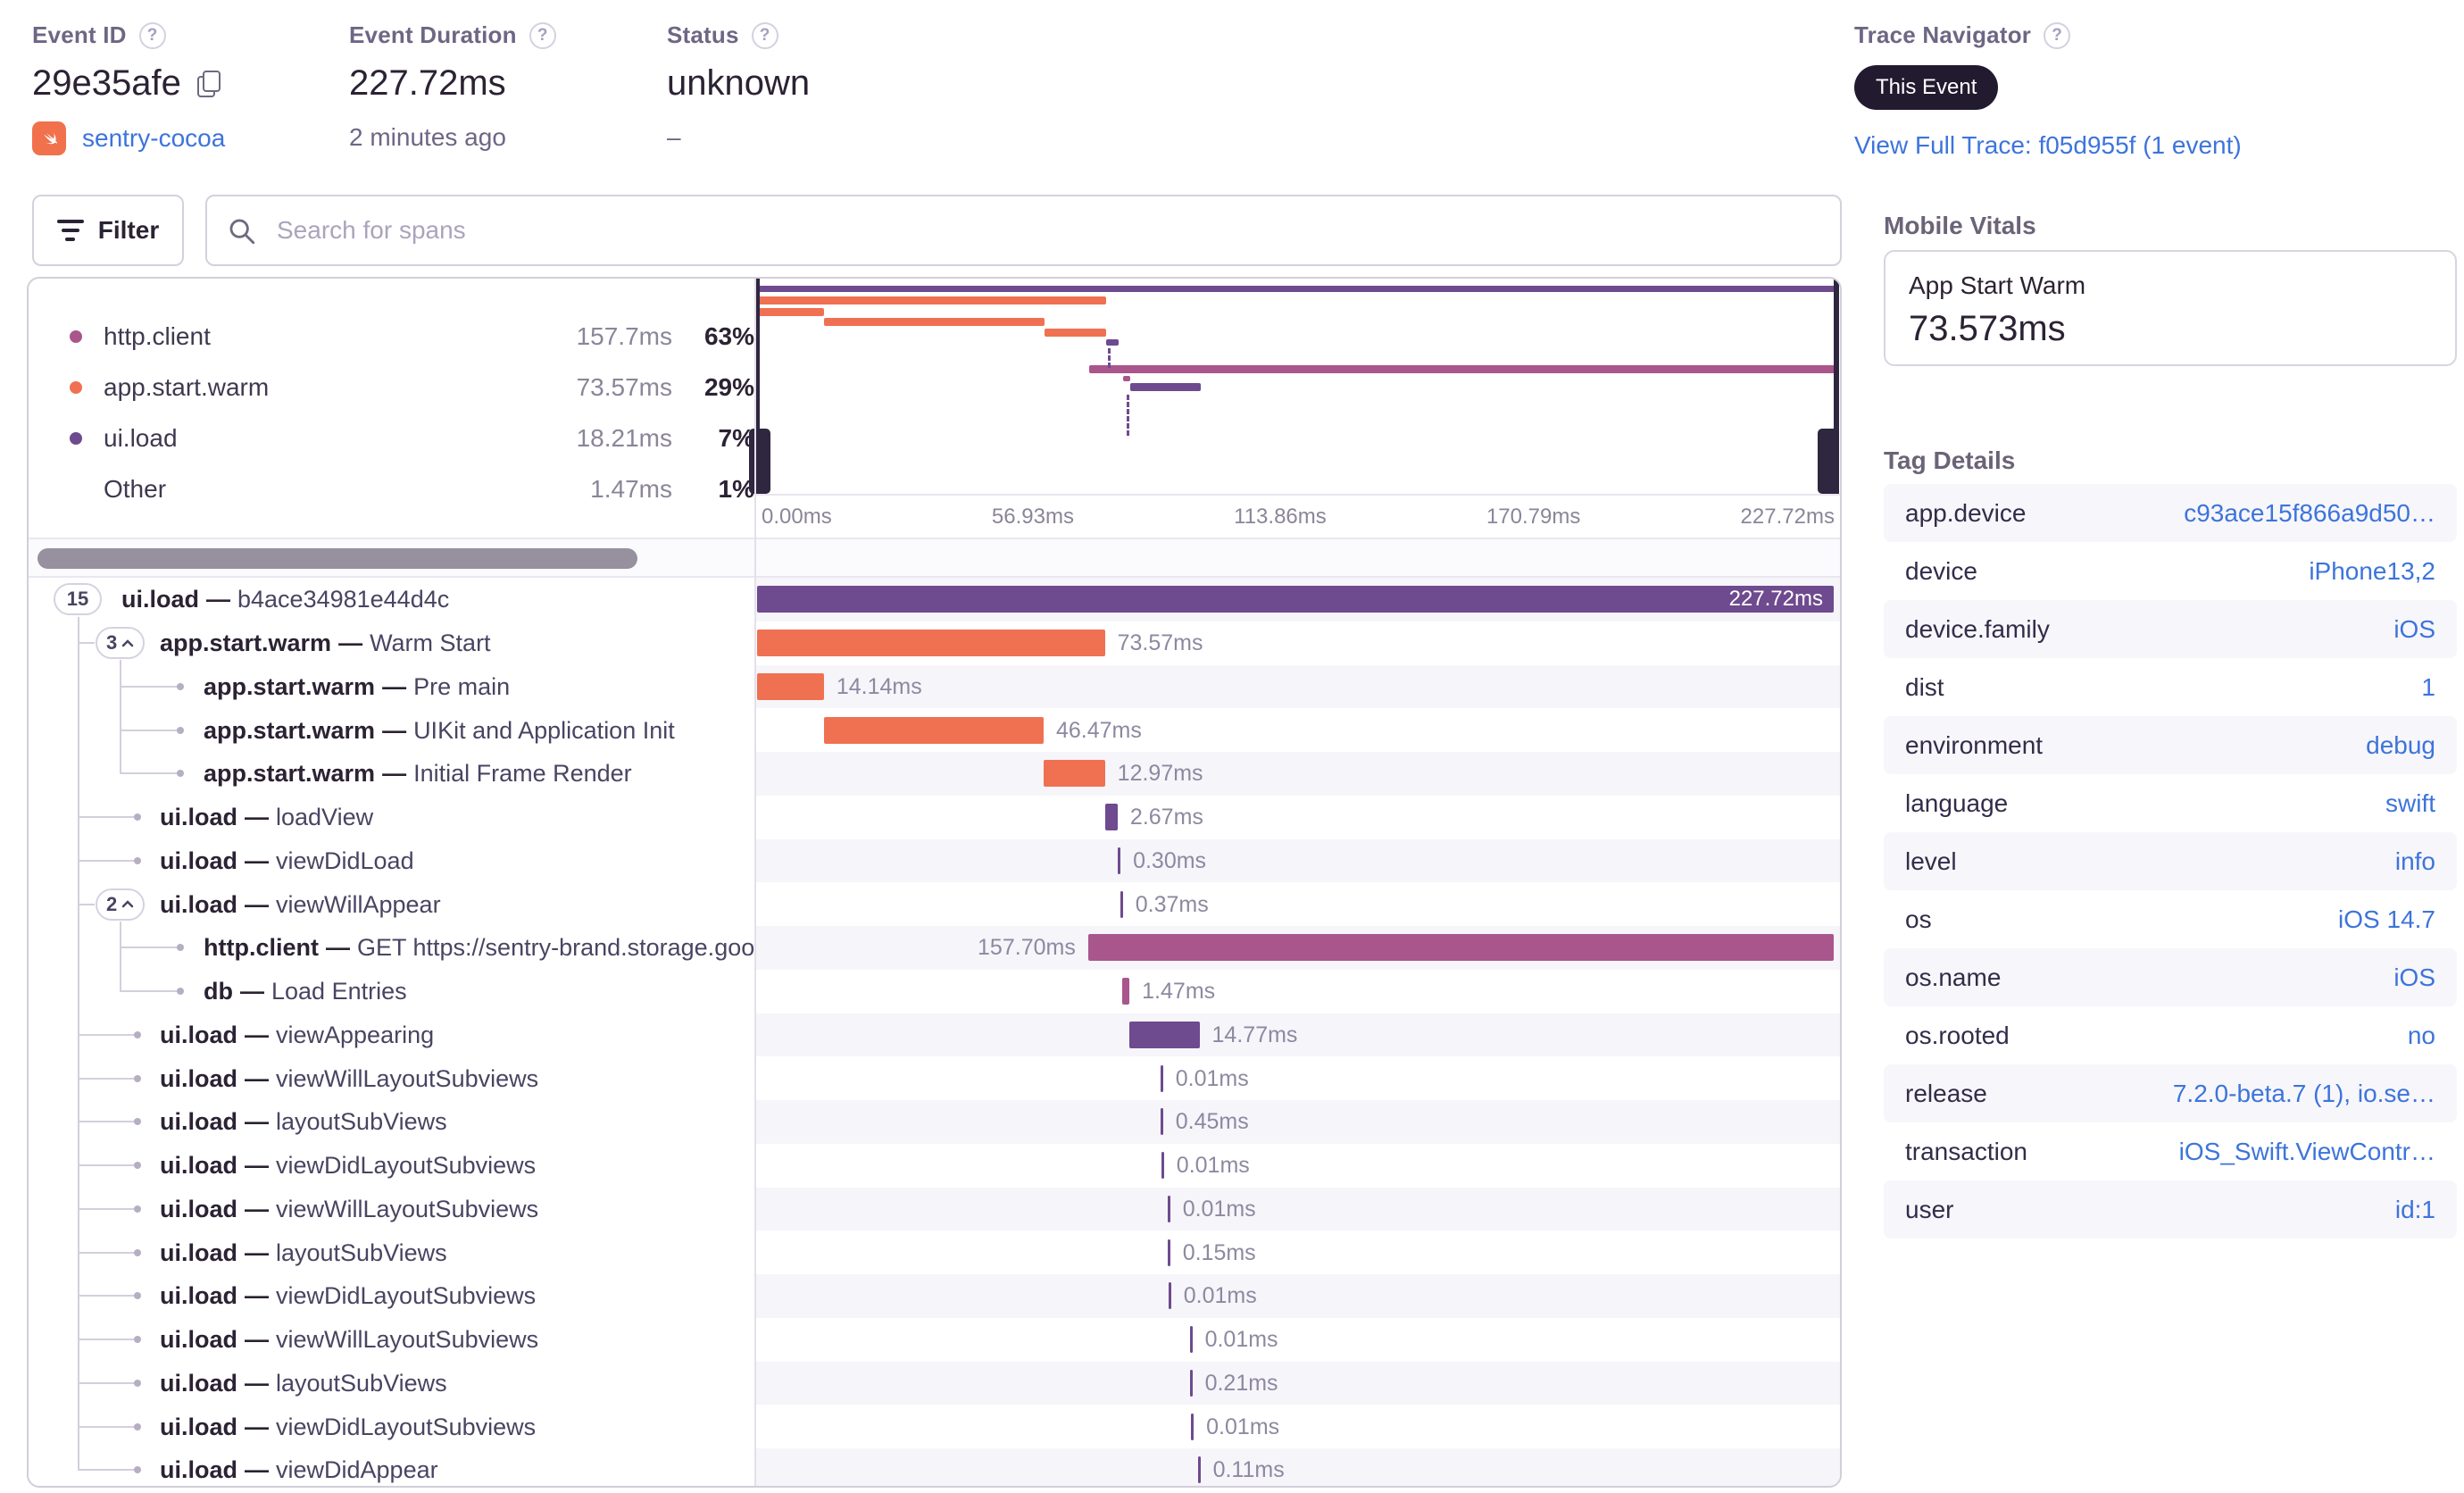  Describe the element at coordinates (391, 1467) in the screenshot. I see `span-tree-cell: ui.load — viewDidAppear` at that location.